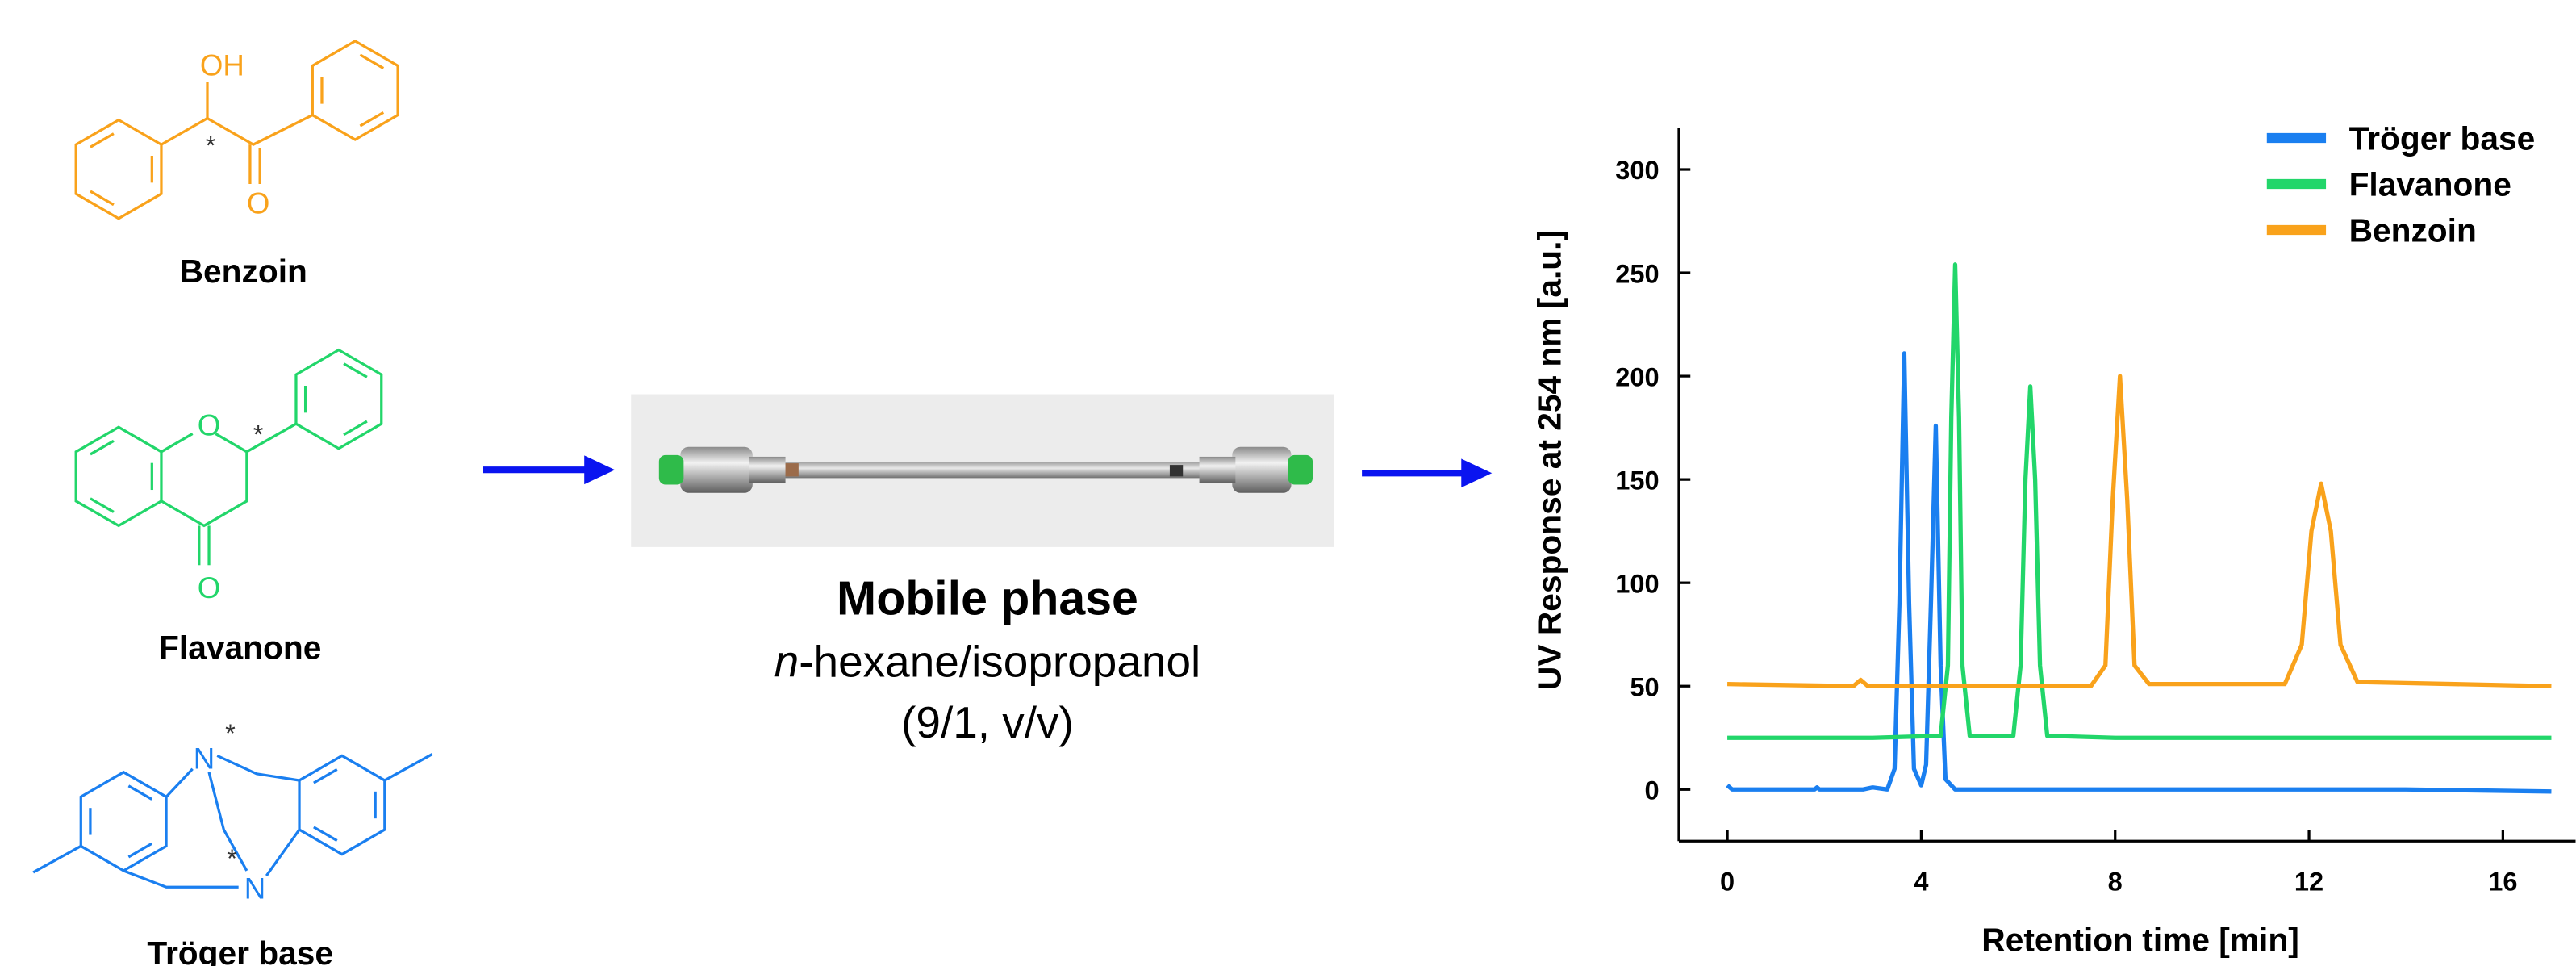 This screenshot has height=966, width=2576. Describe the element at coordinates (1637, 480) in the screenshot. I see `y-tick-label: 150` at that location.